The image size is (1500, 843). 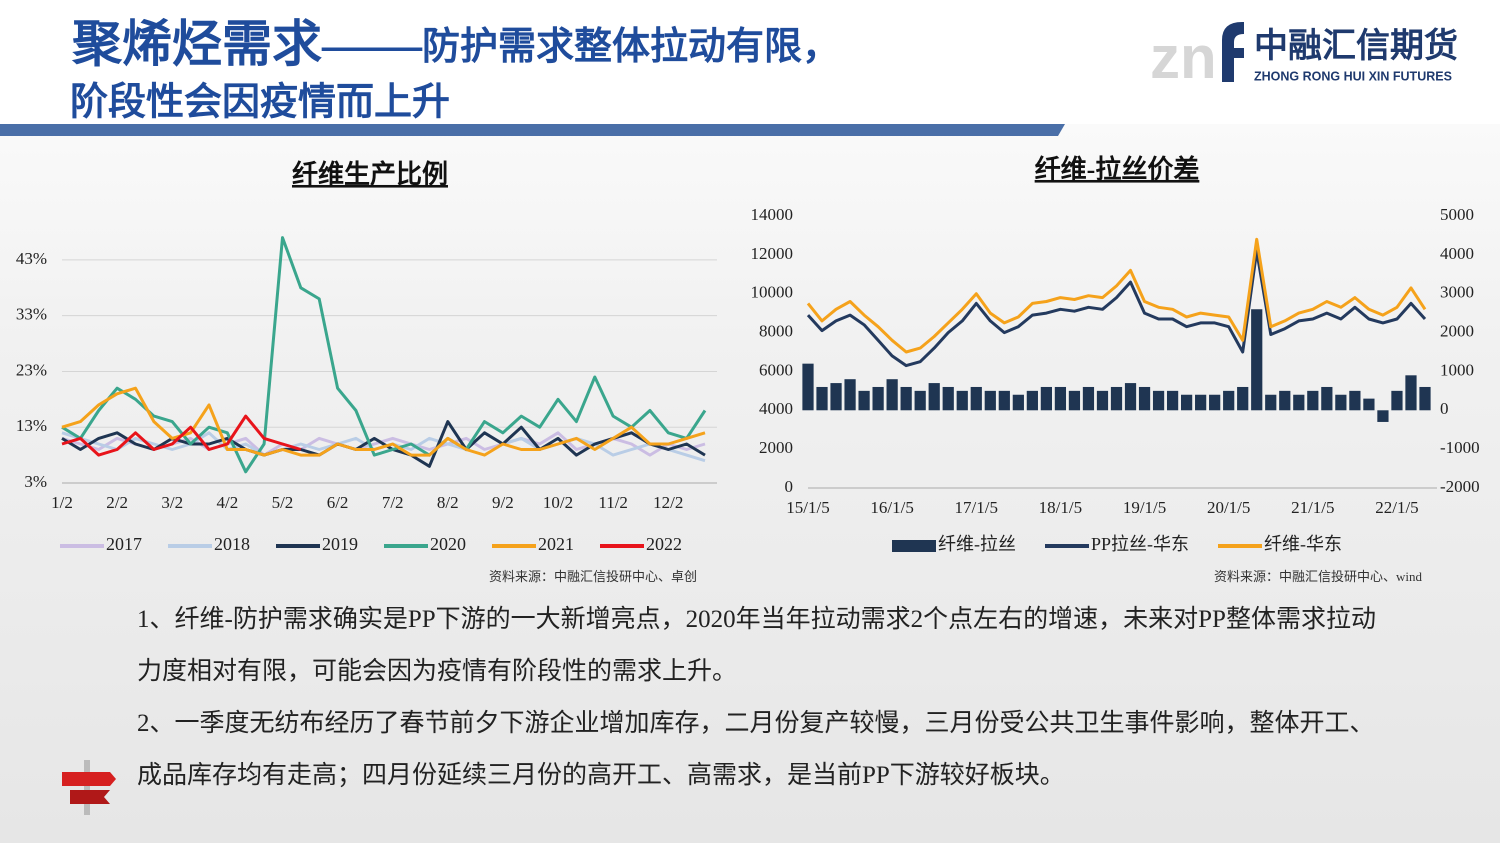 I want to click on x-tick-label: 7/2, so click(x=393, y=502).